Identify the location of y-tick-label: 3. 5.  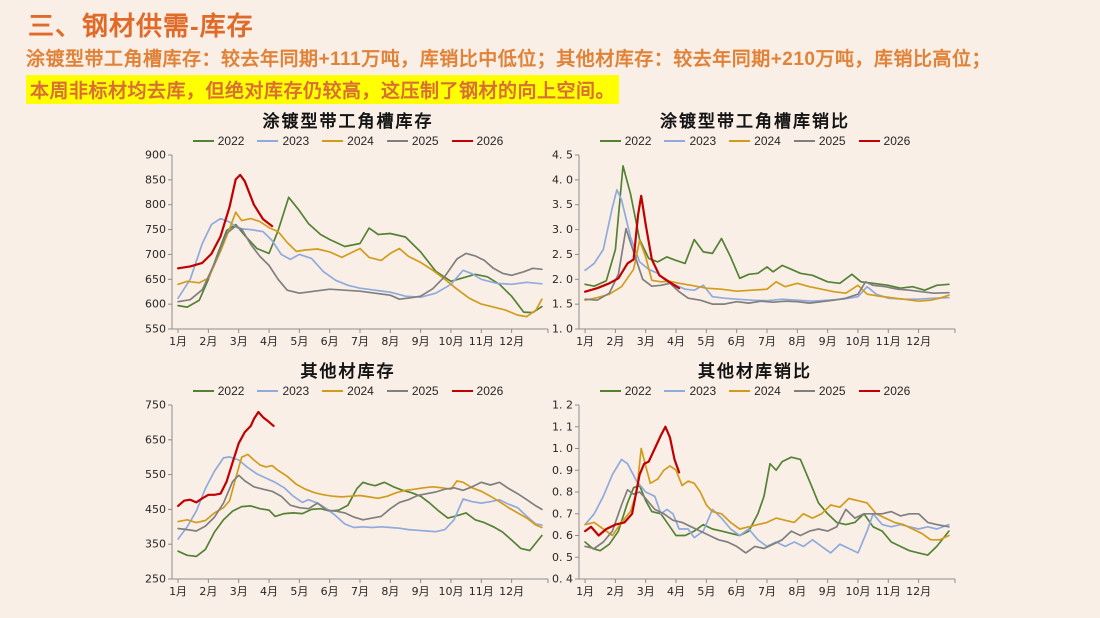
(562, 204).